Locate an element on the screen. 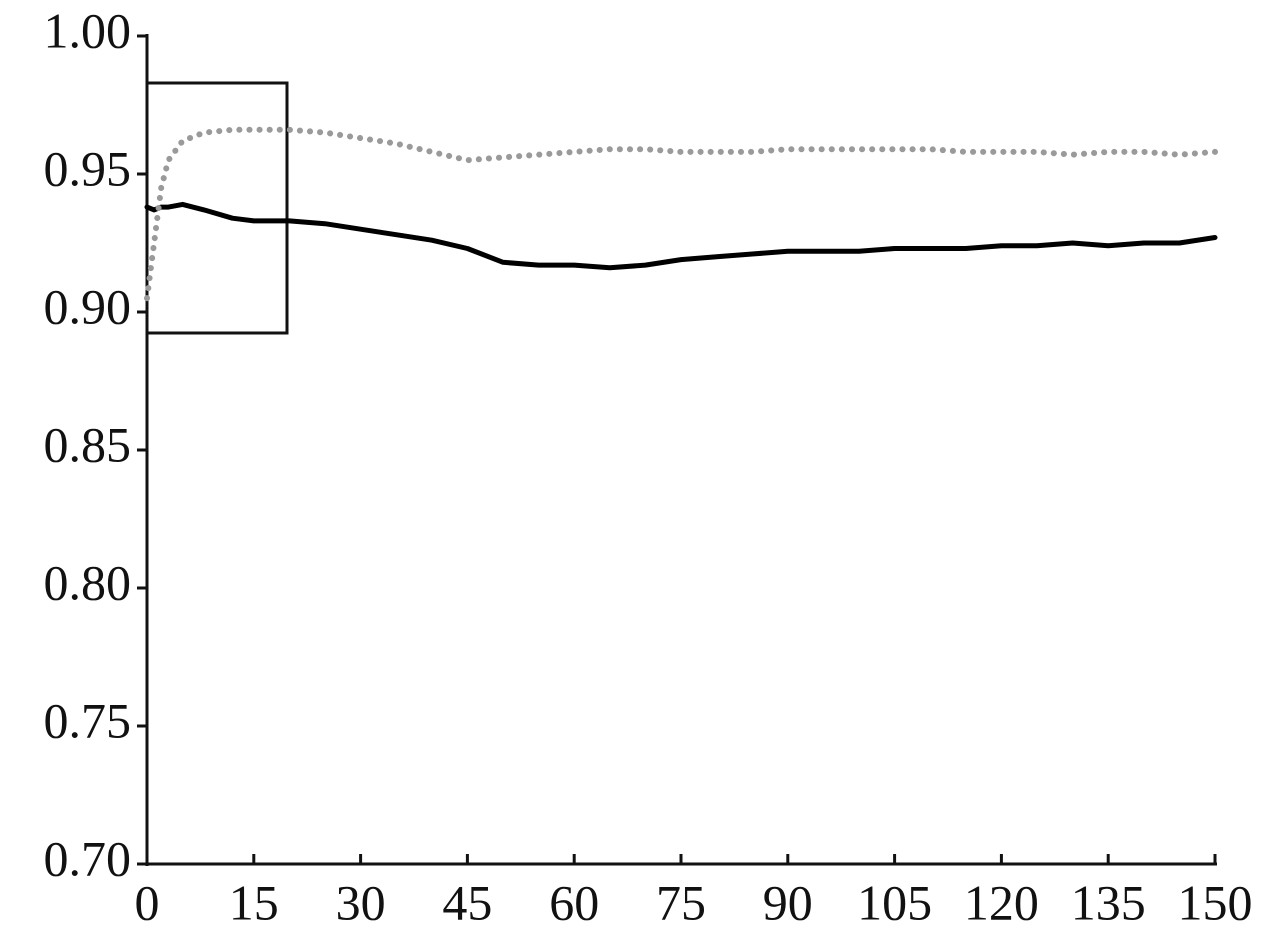  x-tick-label: 60 is located at coordinates (574, 902).